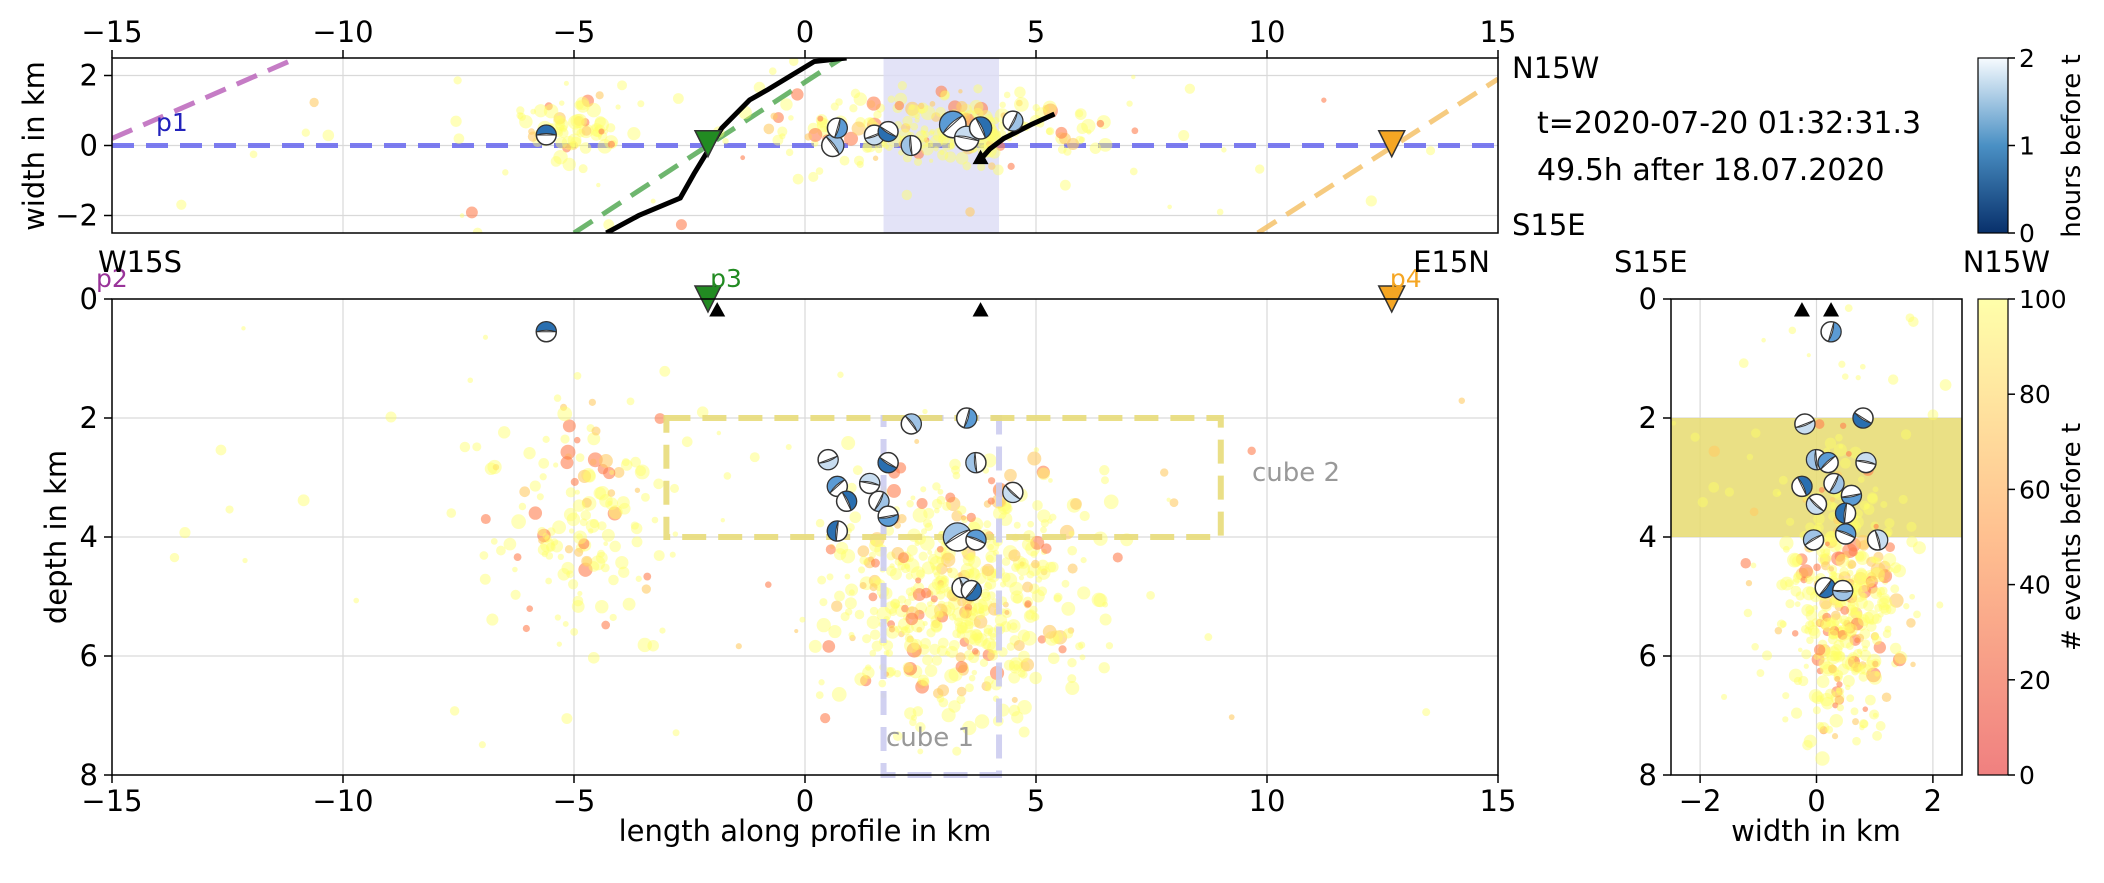 This screenshot has height=883, width=2104. I want to click on cube2-label: cube 2, so click(1296, 473).